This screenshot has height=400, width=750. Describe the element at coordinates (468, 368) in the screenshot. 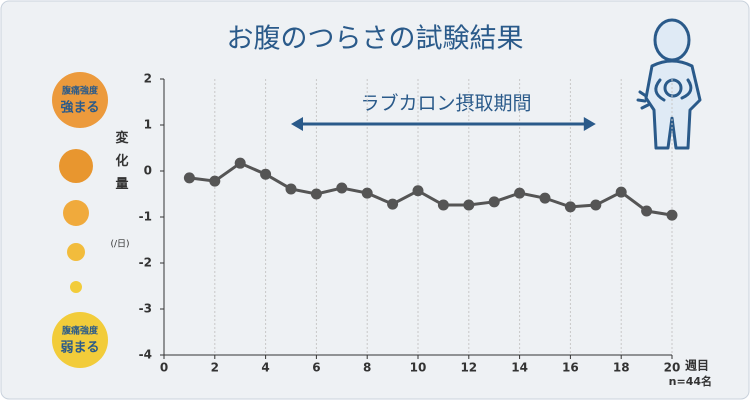

I see `x-tick-label: 12` at that location.